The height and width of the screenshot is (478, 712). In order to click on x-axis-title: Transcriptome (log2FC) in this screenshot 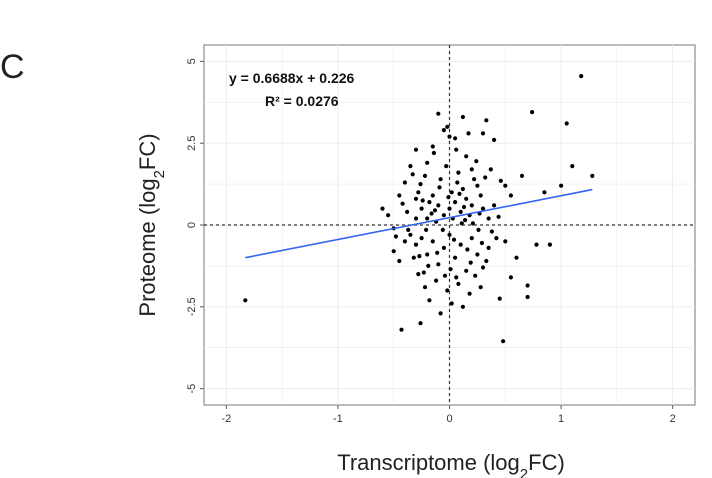, I will do `click(451, 464)`.